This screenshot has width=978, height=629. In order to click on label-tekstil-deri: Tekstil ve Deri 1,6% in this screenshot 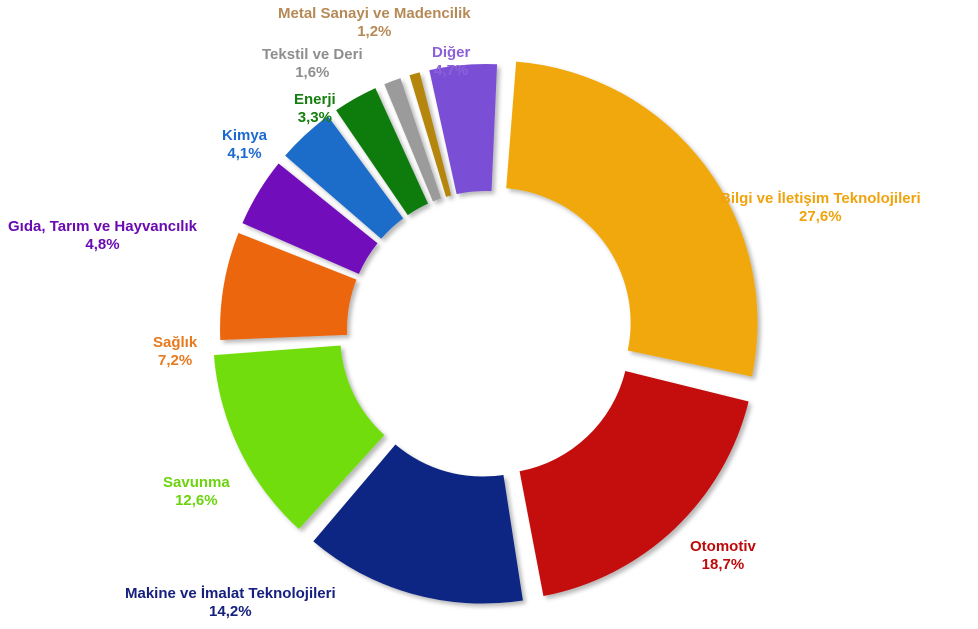, I will do `click(312, 64)`.